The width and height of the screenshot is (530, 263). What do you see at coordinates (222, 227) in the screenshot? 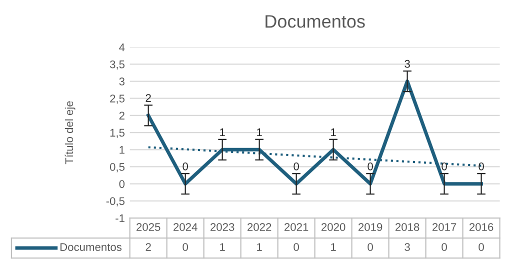
I see `x-tick-label: 2023` at bounding box center [222, 227].